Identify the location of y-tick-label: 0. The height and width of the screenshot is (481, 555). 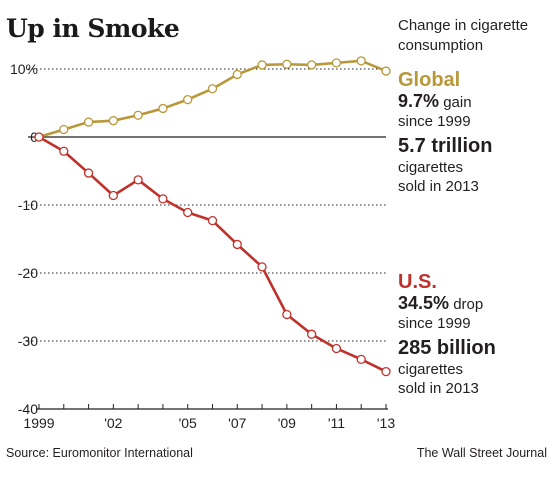
(34, 137).